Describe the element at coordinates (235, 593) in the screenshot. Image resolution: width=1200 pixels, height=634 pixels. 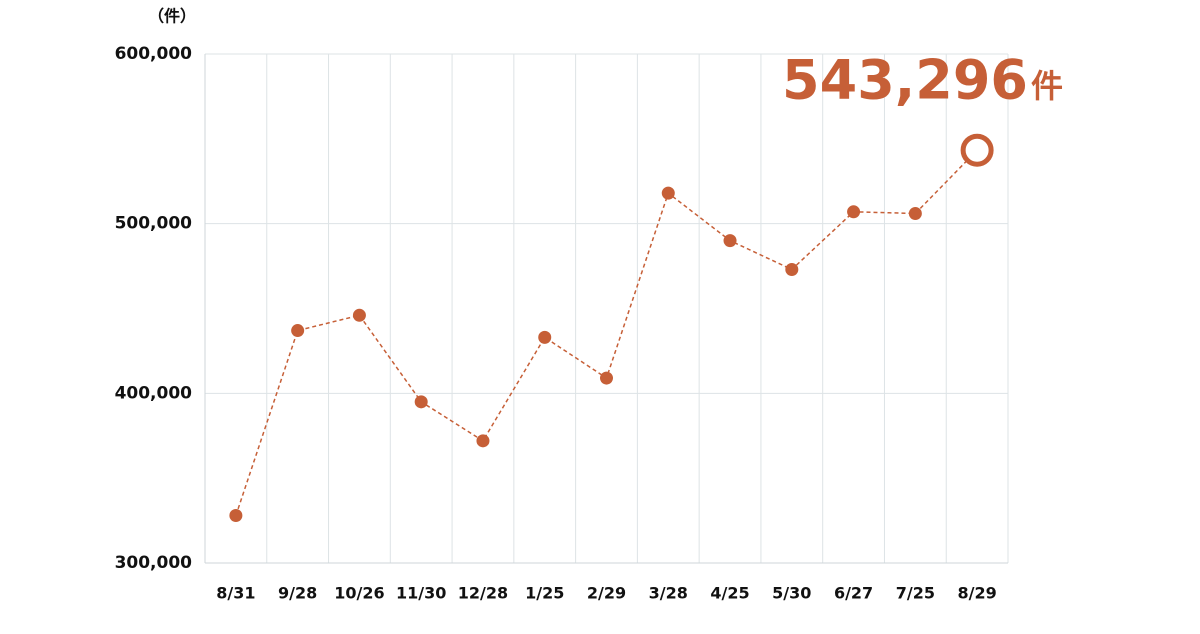
I see `x-tick-label: 8/31` at that location.